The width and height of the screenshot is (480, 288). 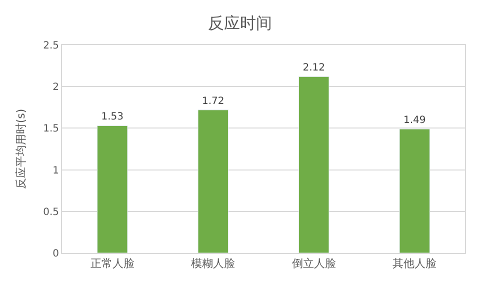 I want to click on x-tick-label: 倒立人脸, so click(x=314, y=263).